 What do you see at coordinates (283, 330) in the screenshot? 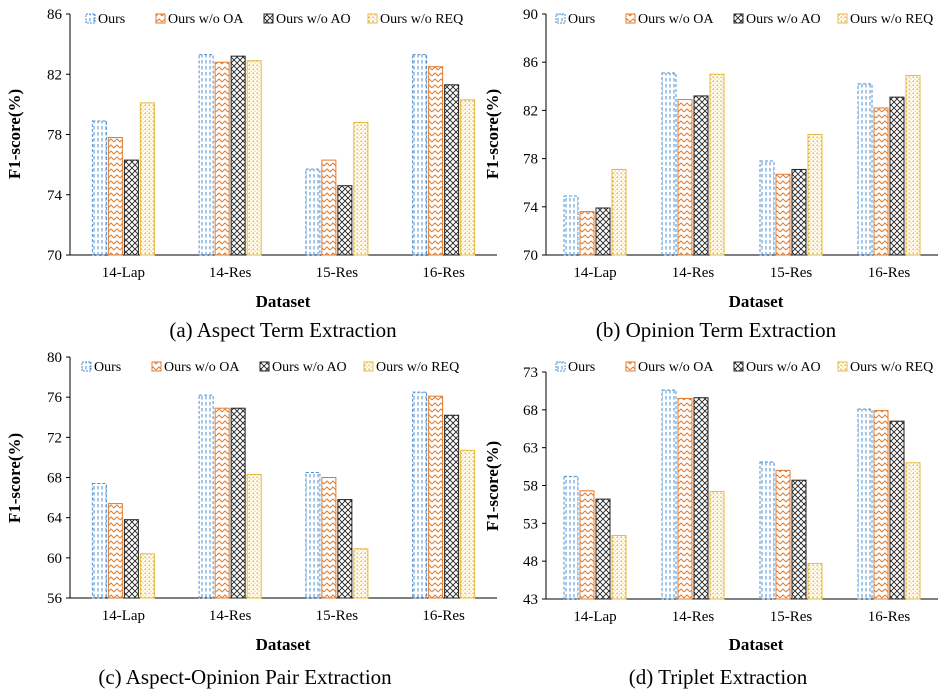
I see `chart-caption: (a) Aspect Term Extraction` at bounding box center [283, 330].